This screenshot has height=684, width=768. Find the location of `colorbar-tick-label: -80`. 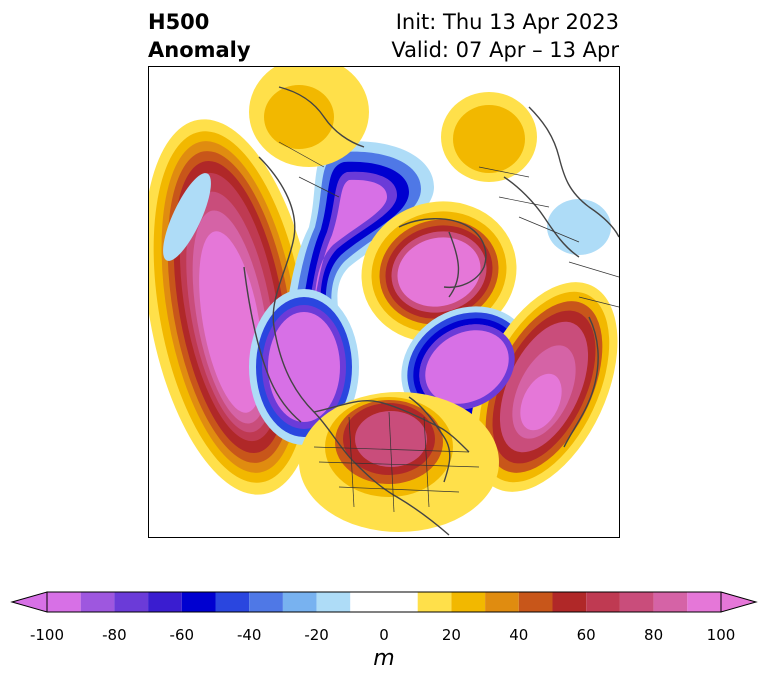

colorbar-tick-label: -80 is located at coordinates (114, 635).